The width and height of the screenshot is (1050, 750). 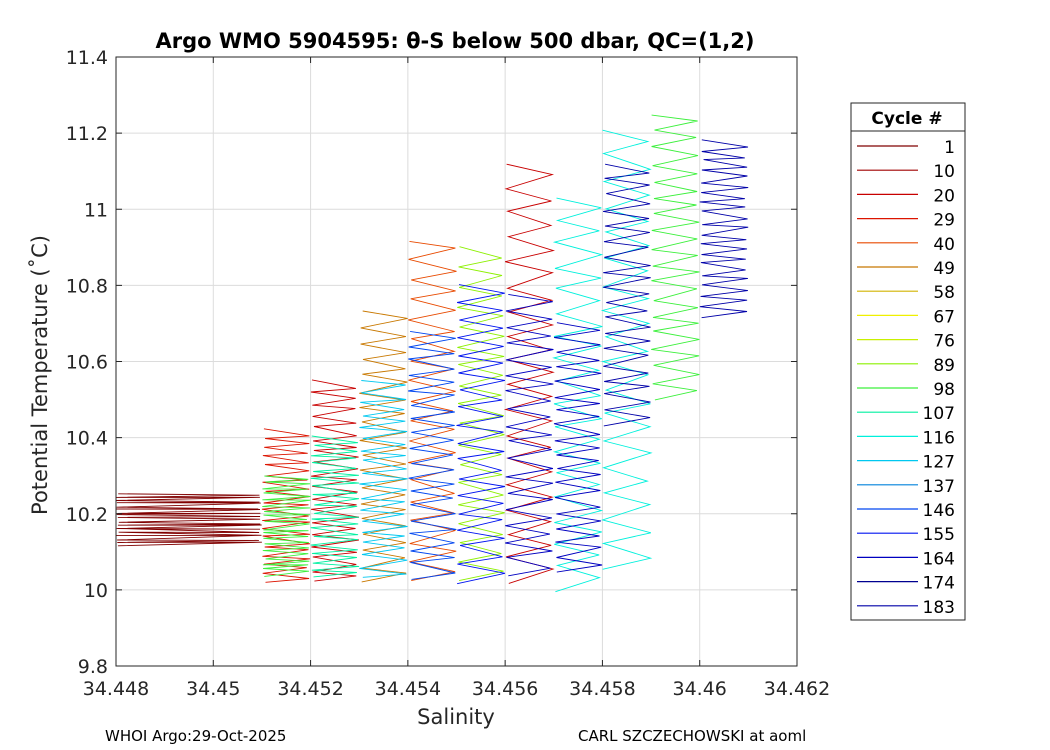 What do you see at coordinates (944, 269) in the screenshot?
I see `legend-label: 49` at bounding box center [944, 269].